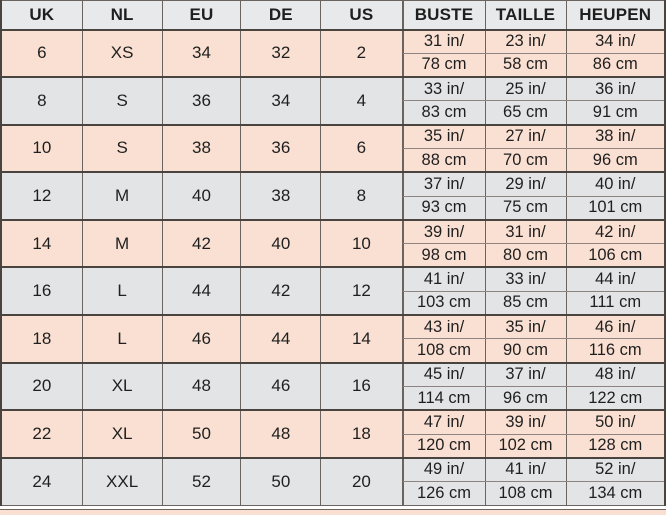  I want to click on table-row: 18 L 46 44 14, so click(201, 339).